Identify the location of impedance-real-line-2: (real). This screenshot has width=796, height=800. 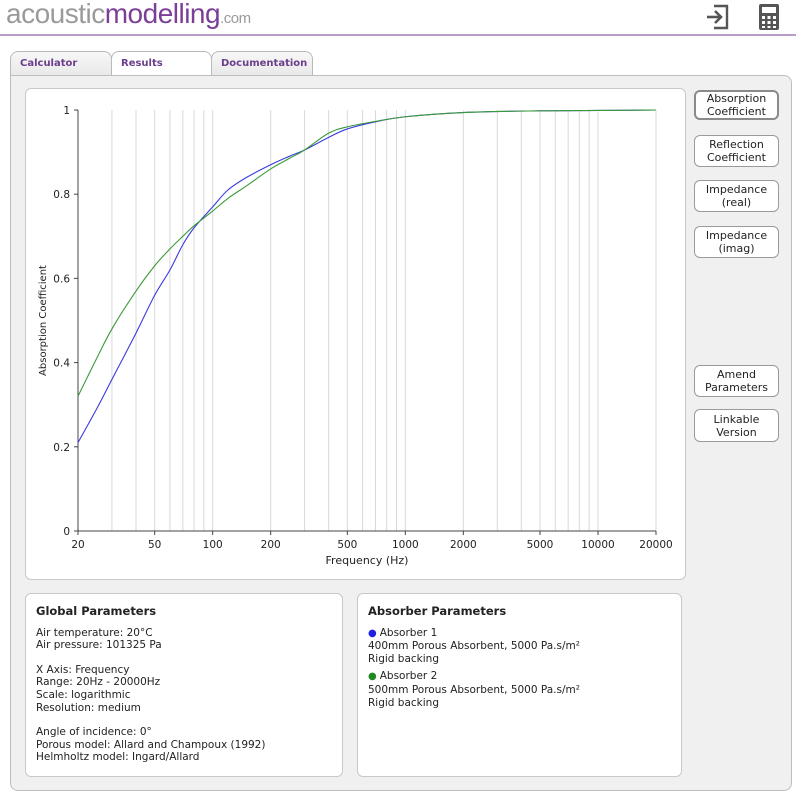
(736, 202).